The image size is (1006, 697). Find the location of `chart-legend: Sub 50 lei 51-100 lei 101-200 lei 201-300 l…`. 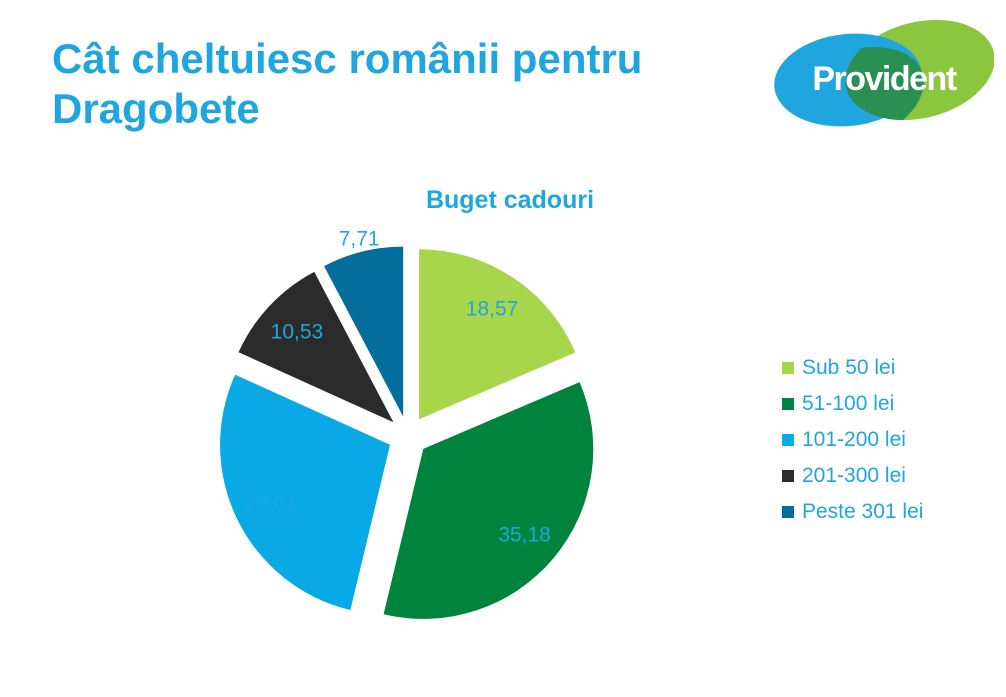

chart-legend: Sub 50 lei 51-100 lei 101-200 lei 201-300 l… is located at coordinates (852, 440).